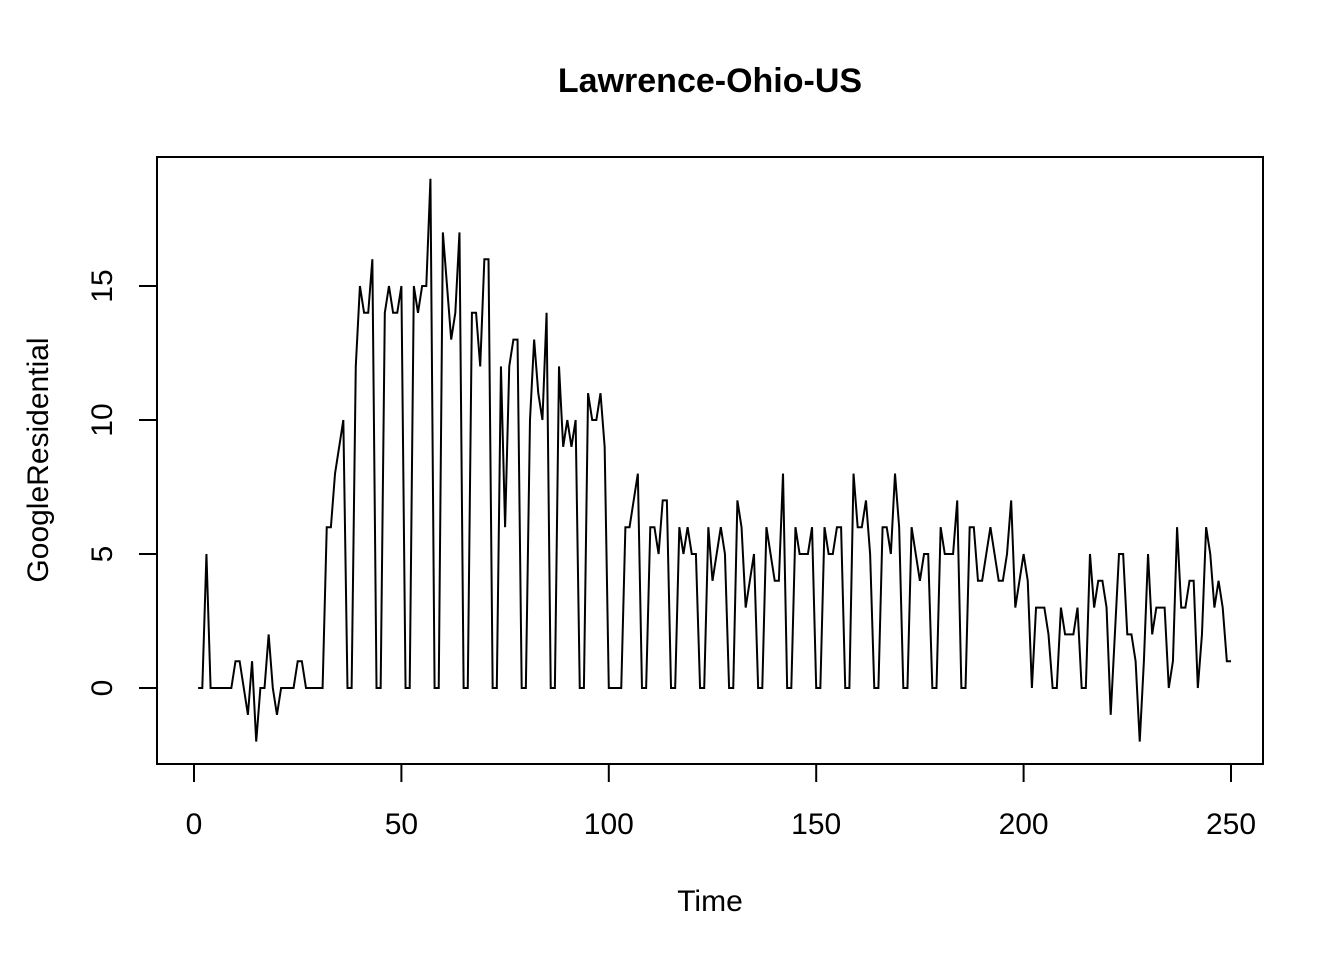 This screenshot has width=1344, height=960. What do you see at coordinates (102, 688) in the screenshot?
I see `y-tick-label: 0` at bounding box center [102, 688].